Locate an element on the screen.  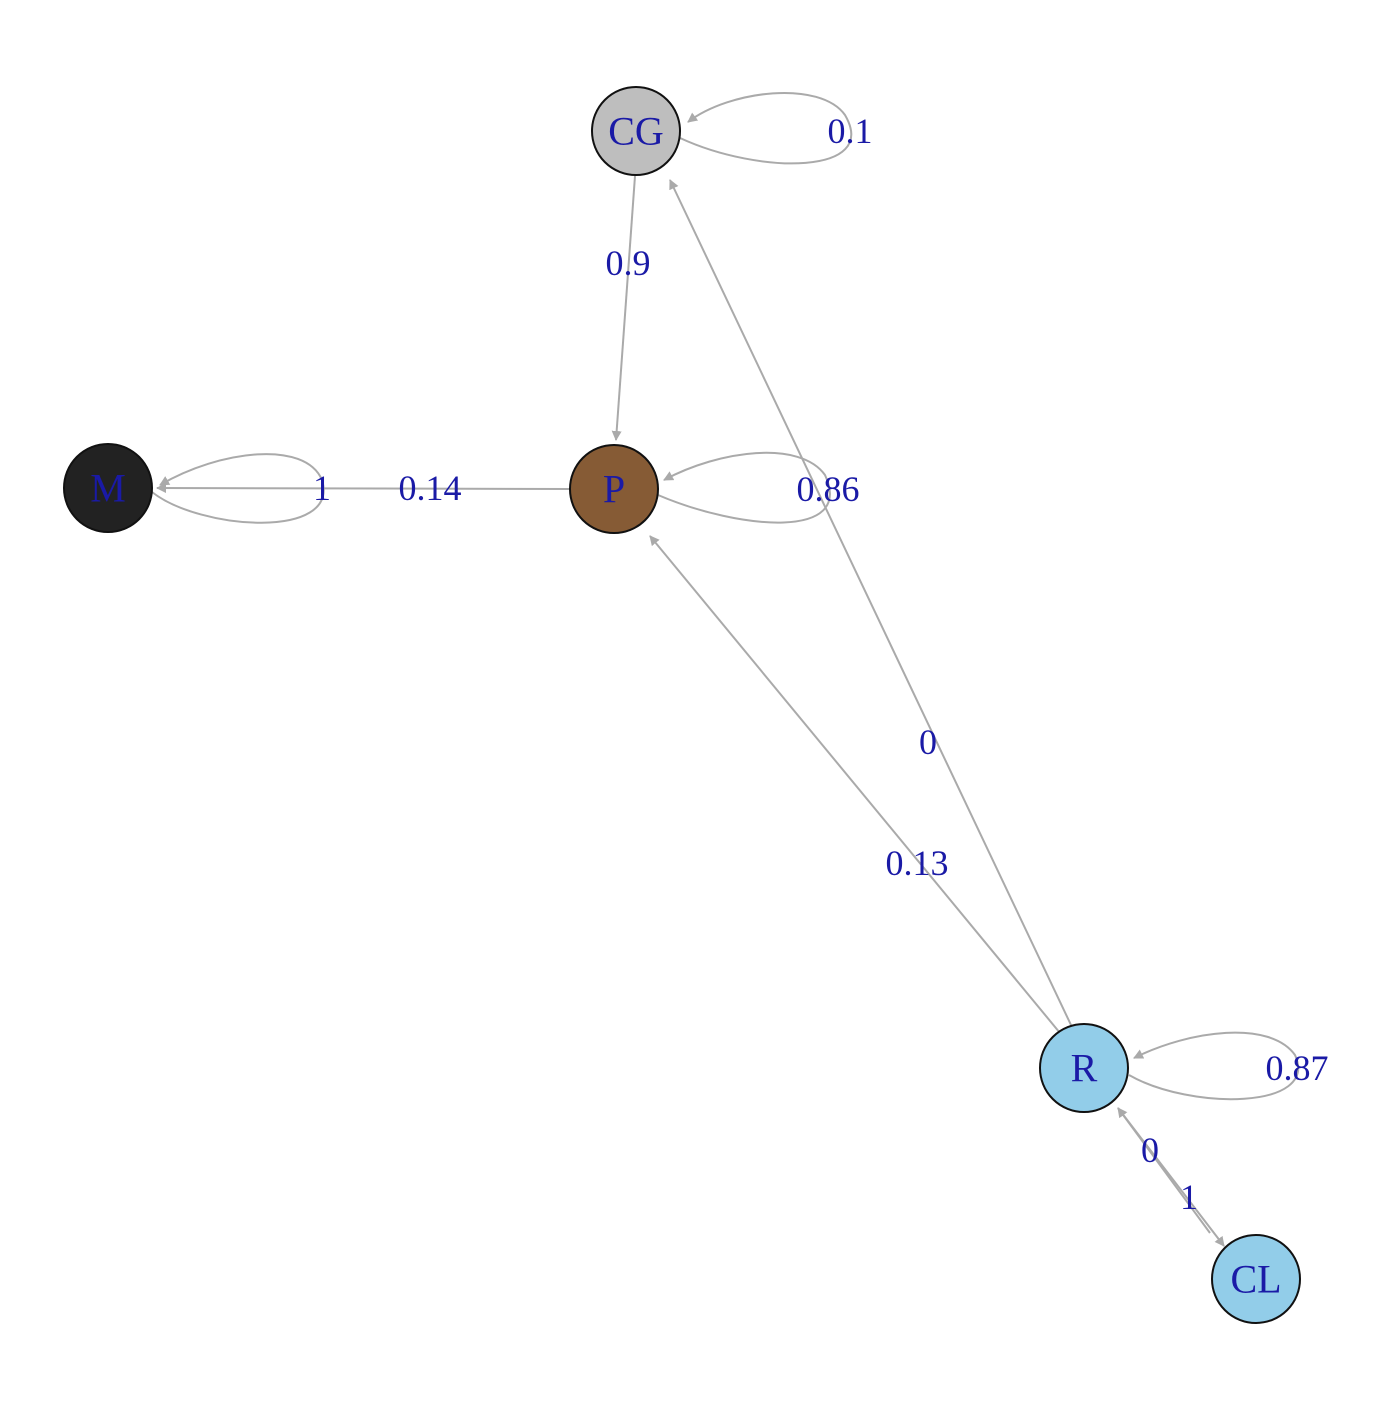
node-p-circle is located at coordinates (614, 489).